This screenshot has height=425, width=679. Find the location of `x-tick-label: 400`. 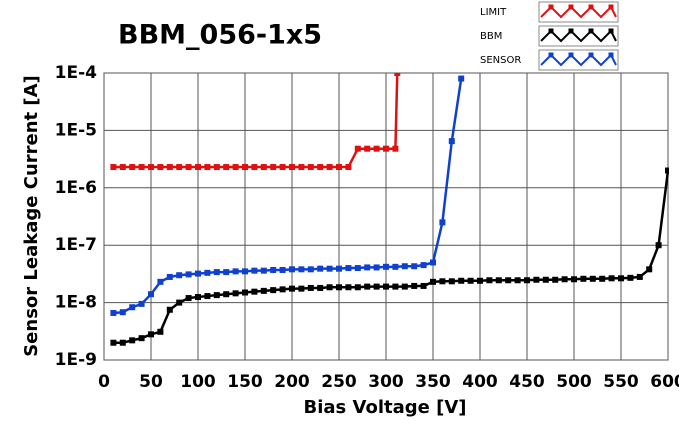

x-tick-label: 400 is located at coordinates (480, 382).